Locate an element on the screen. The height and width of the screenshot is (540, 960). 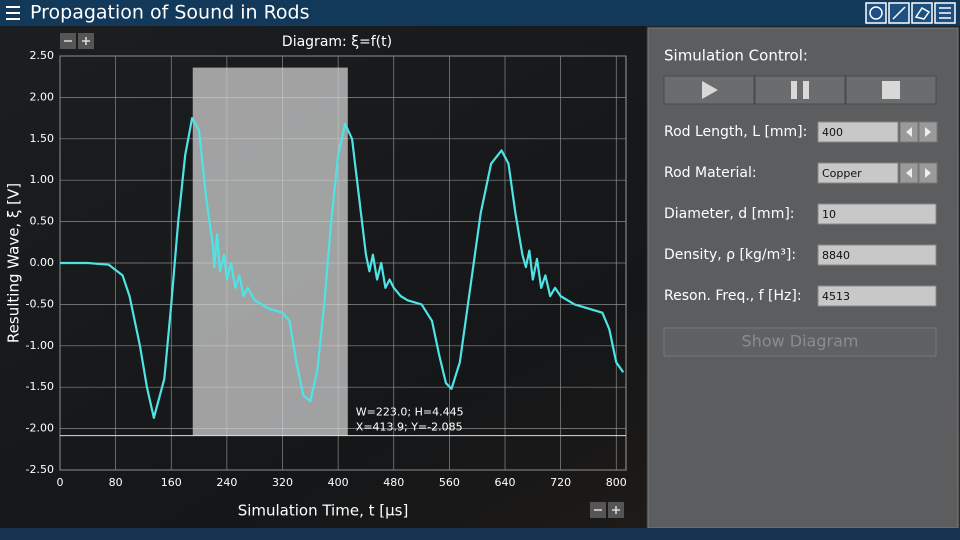
sim-buttons is located at coordinates (800, 90).